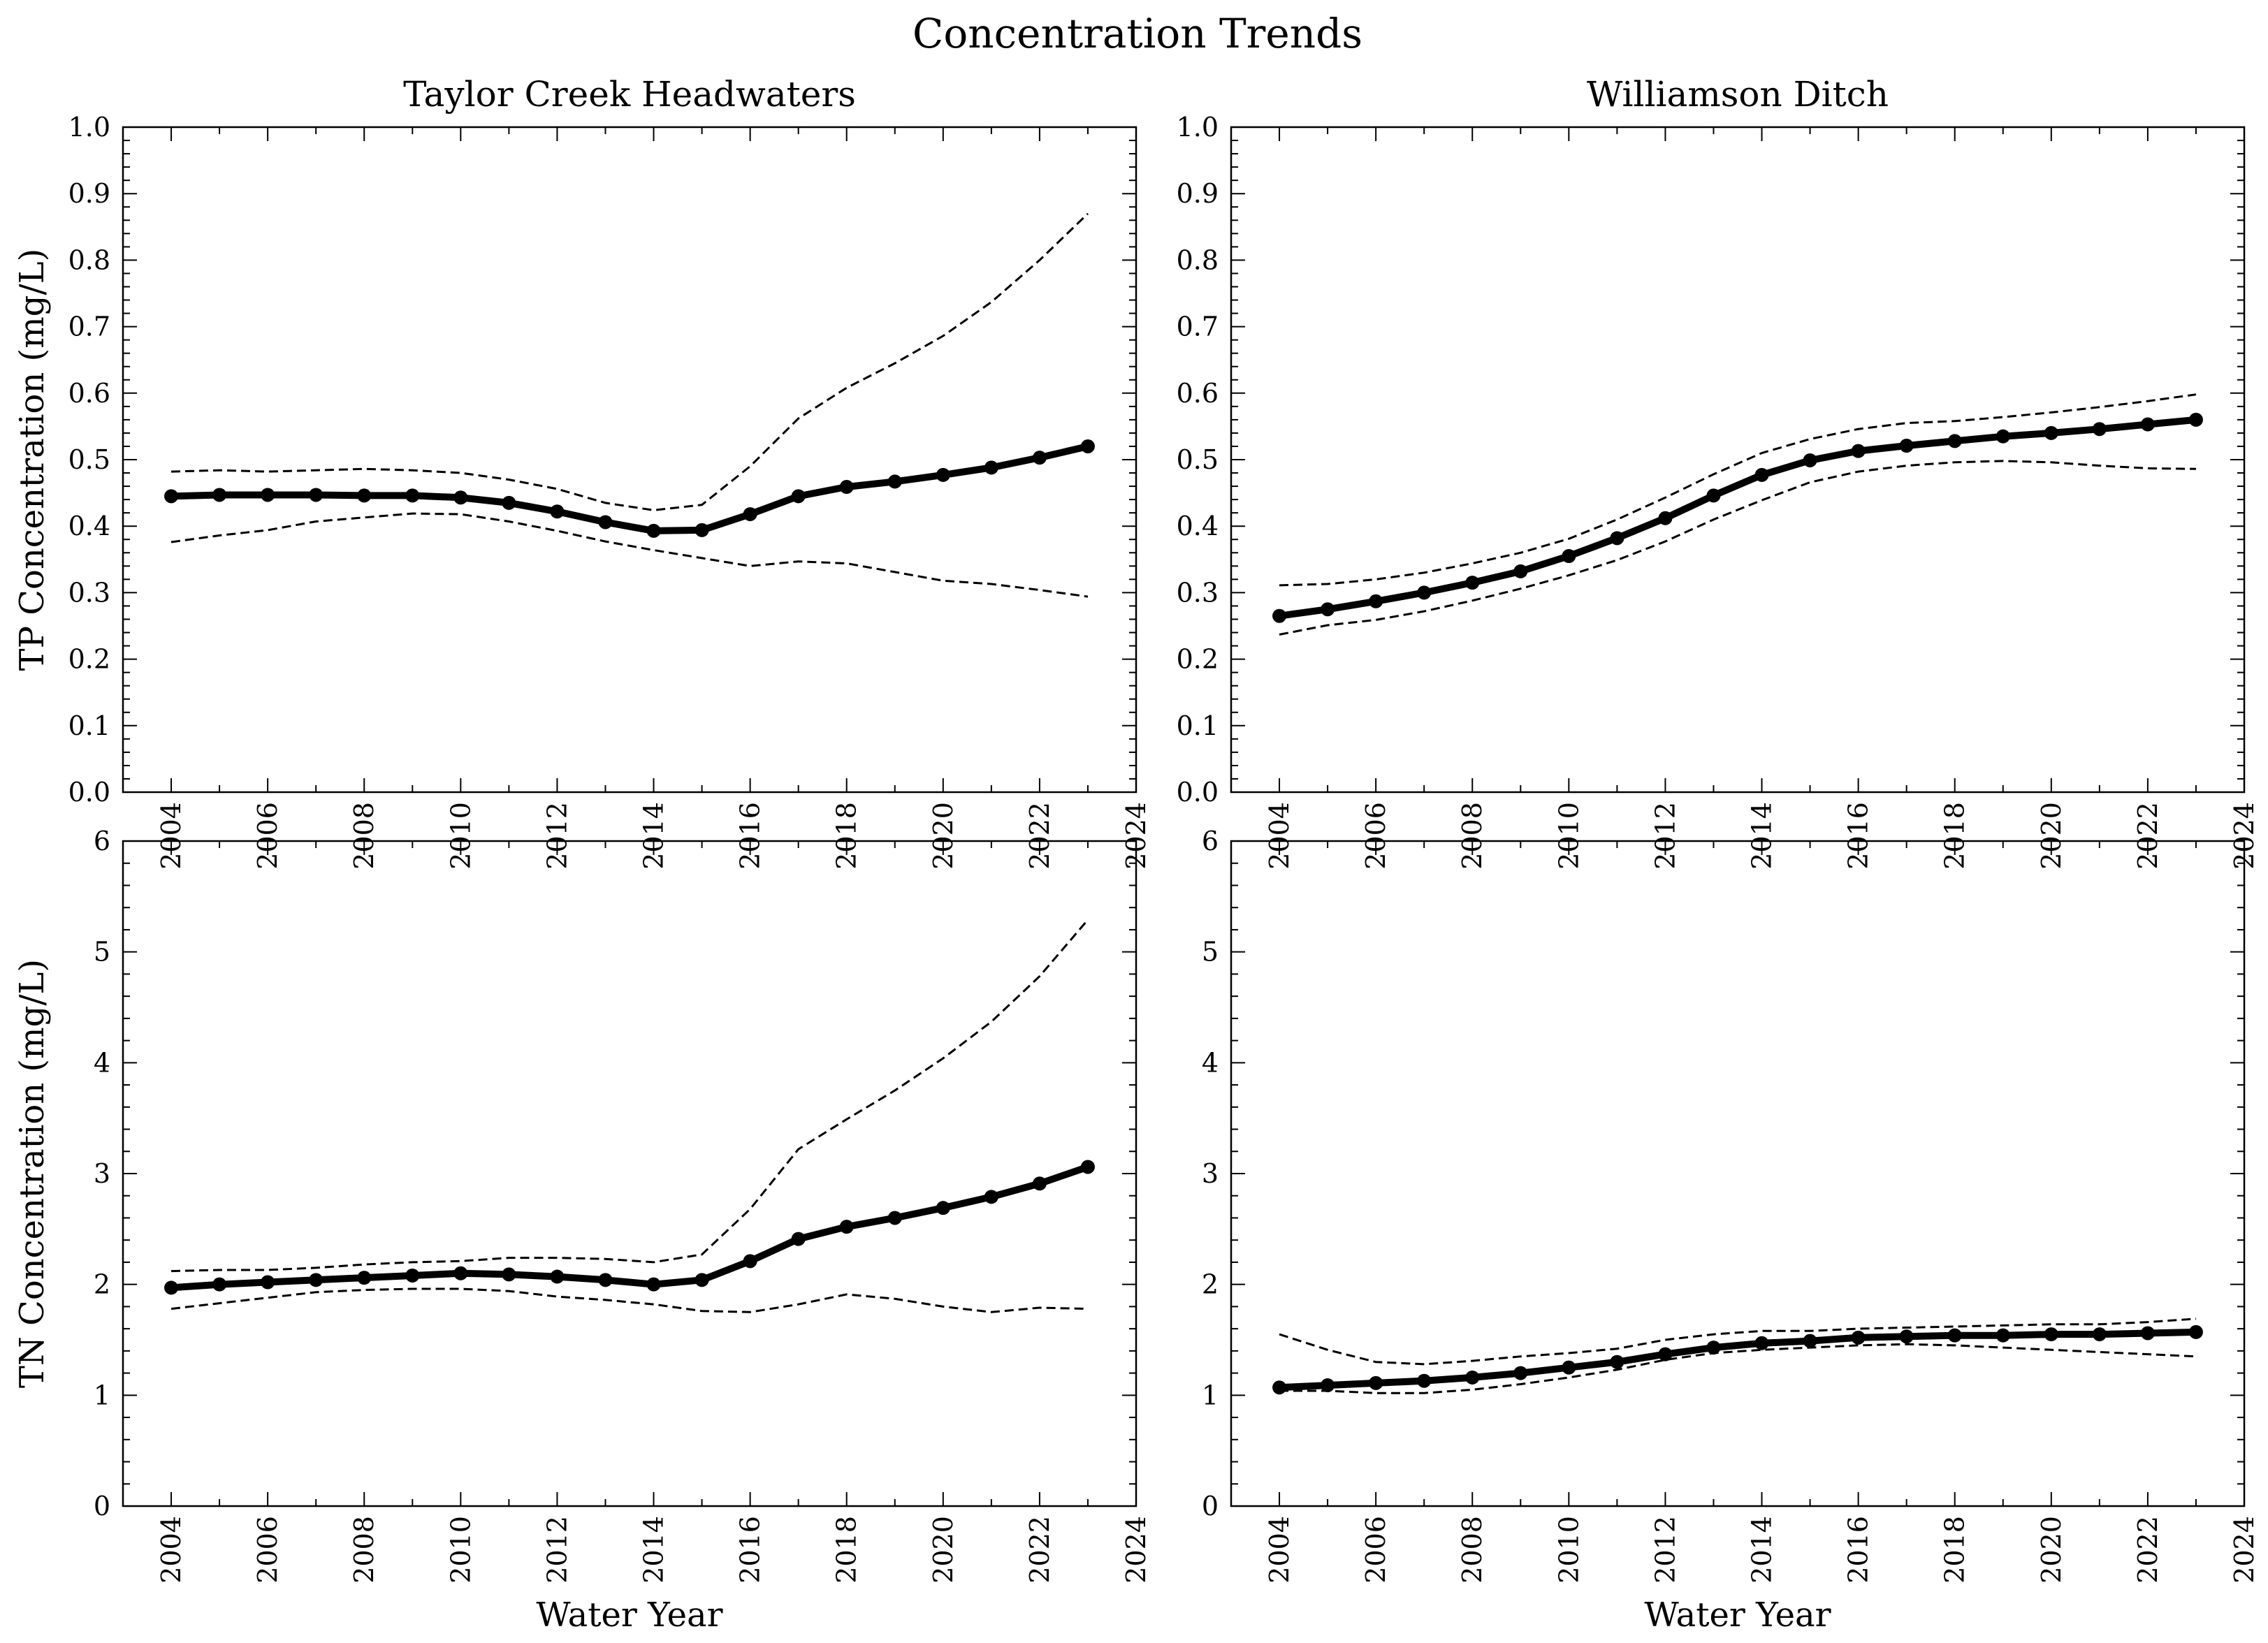 Image resolution: width=2268 pixels, height=1643 pixels. What do you see at coordinates (364, 836) in the screenshot?
I see `tp-taylor-creek-x-tick-label: 2008` at bounding box center [364, 836].